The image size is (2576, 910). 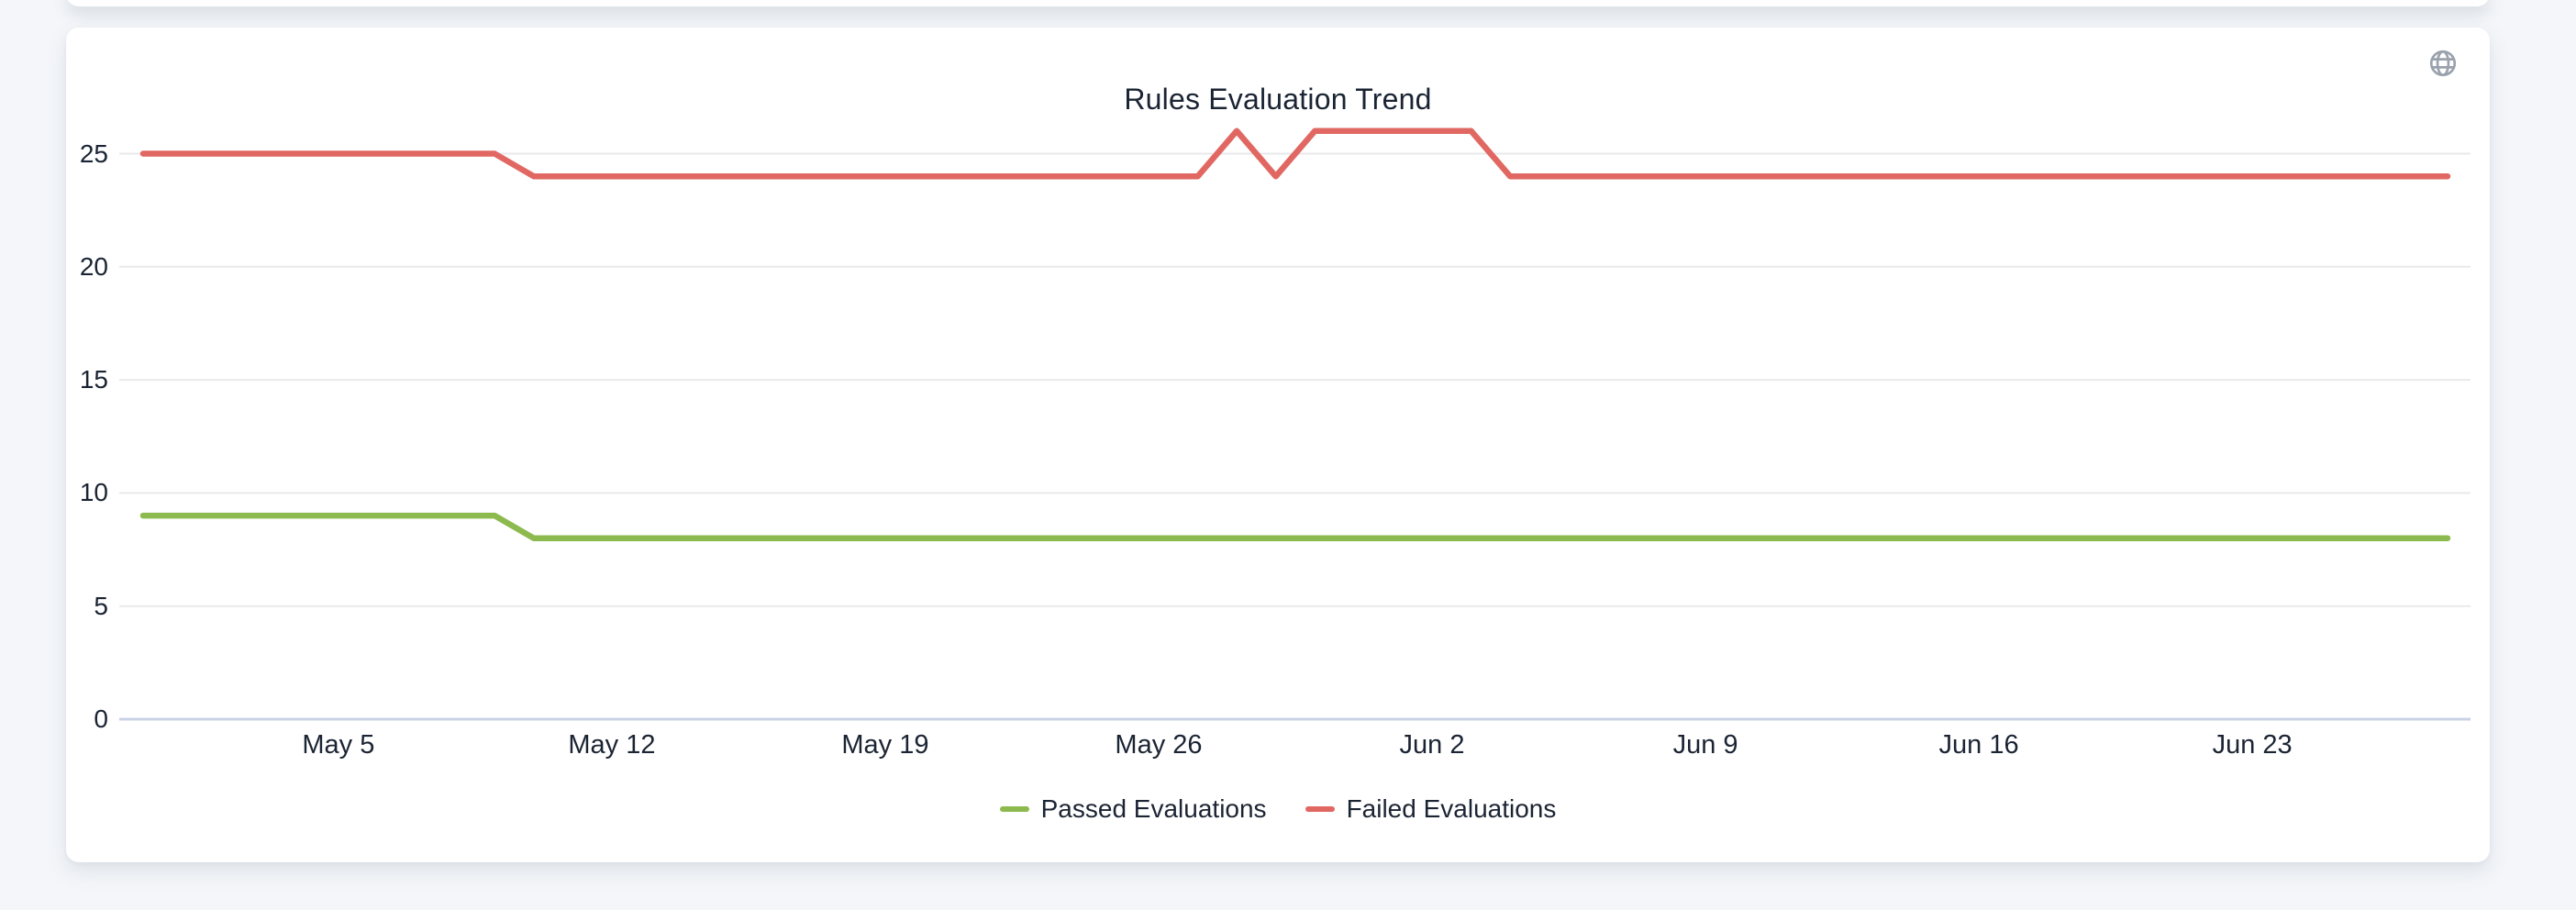 What do you see at coordinates (1278, 99) in the screenshot?
I see `chart-title: Rules Evaluation Trend` at bounding box center [1278, 99].